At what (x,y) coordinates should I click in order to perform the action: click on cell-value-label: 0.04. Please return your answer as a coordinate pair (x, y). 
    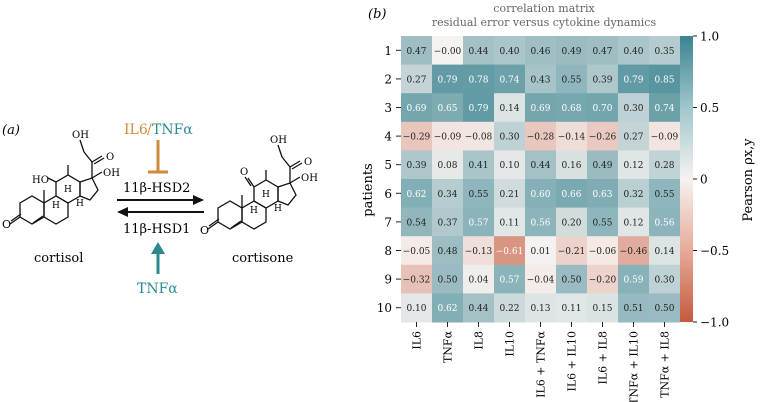
    Looking at the image, I should click on (478, 281).